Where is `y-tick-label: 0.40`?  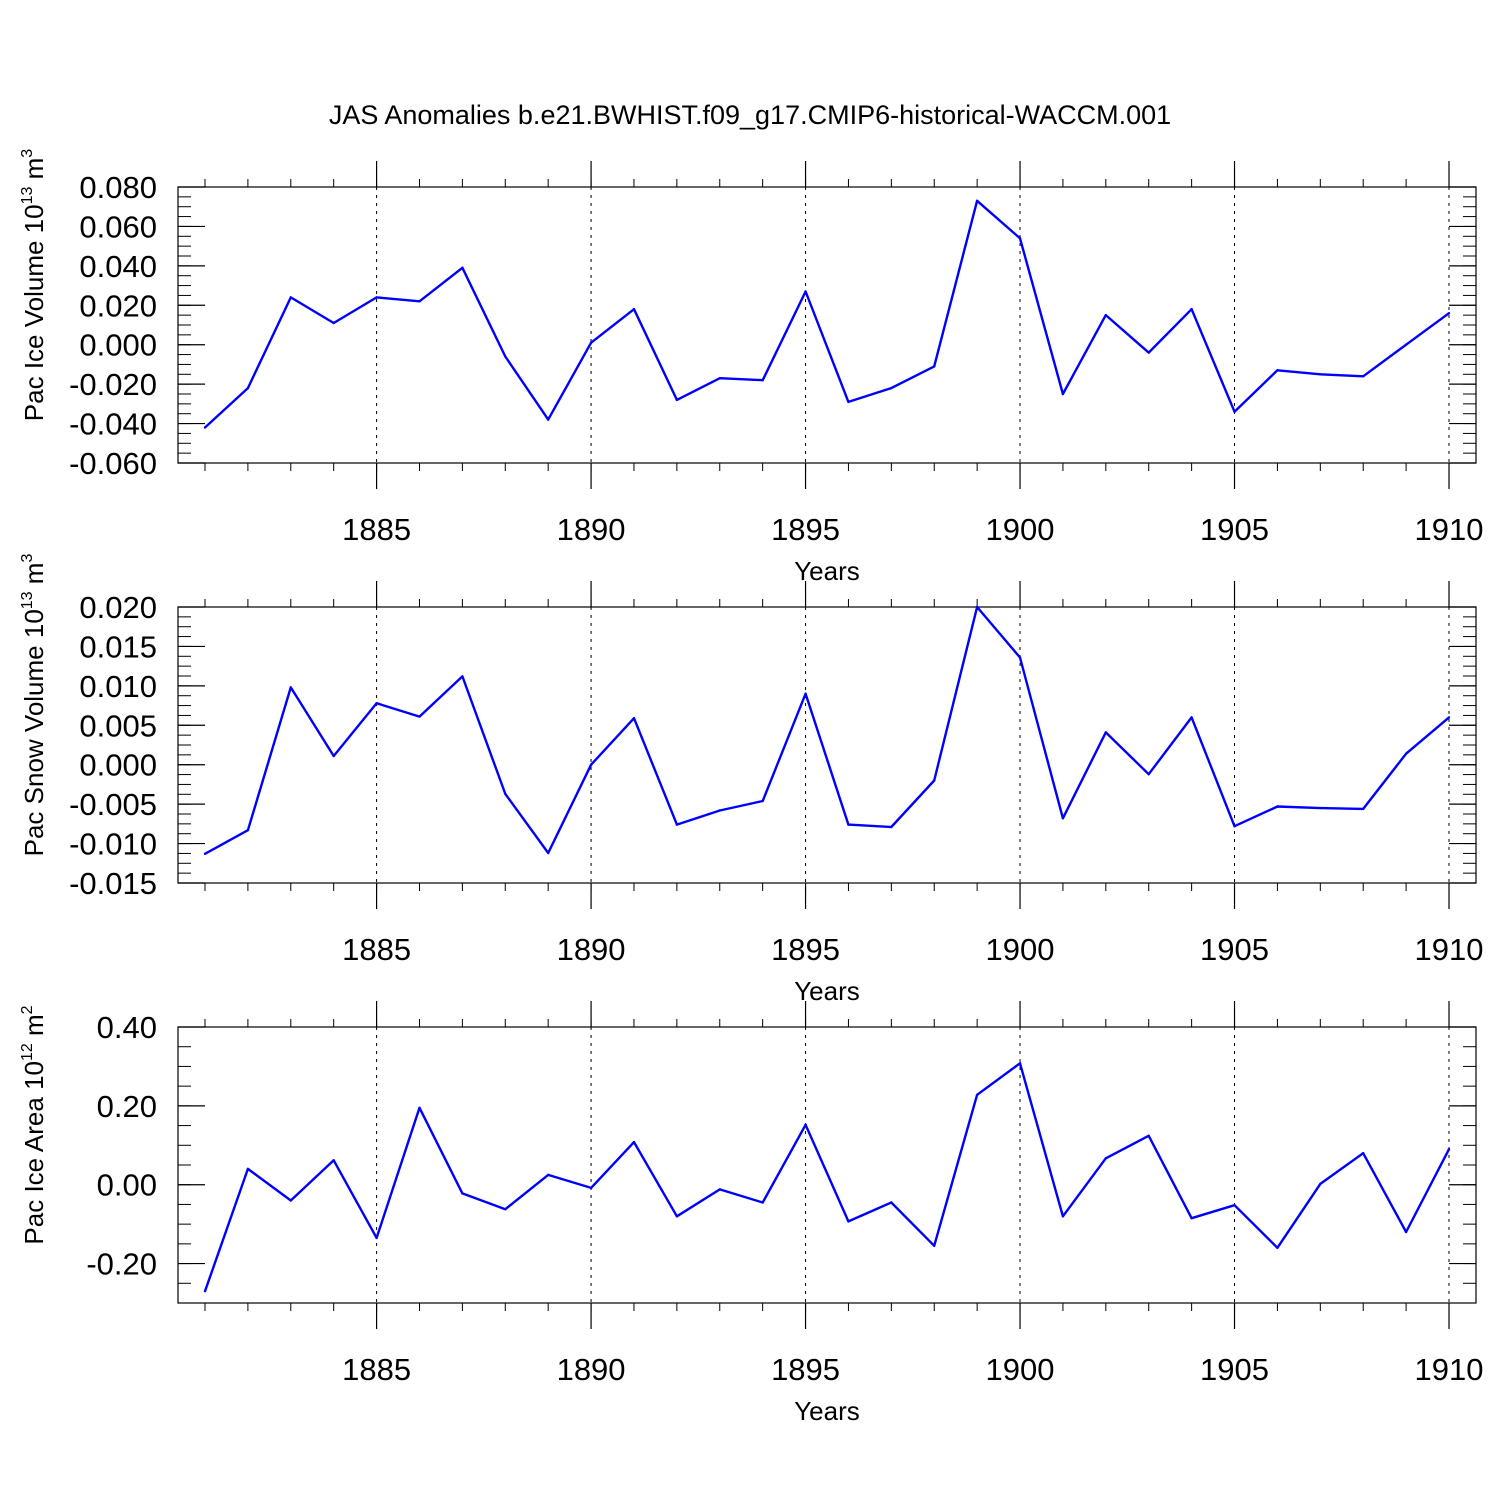
y-tick-label: 0.40 is located at coordinates (127, 1027).